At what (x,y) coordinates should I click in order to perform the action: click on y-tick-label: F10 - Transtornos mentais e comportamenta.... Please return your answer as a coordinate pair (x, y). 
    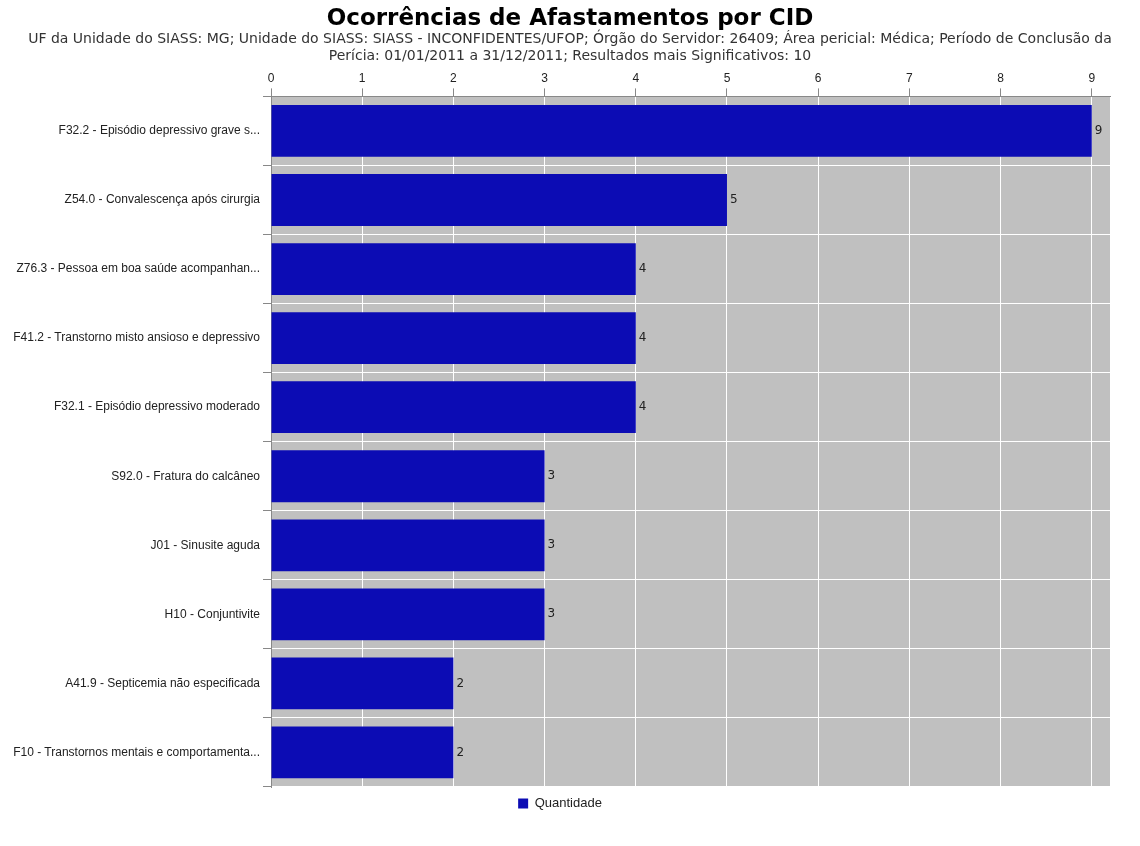
    Looking at the image, I should click on (136, 751).